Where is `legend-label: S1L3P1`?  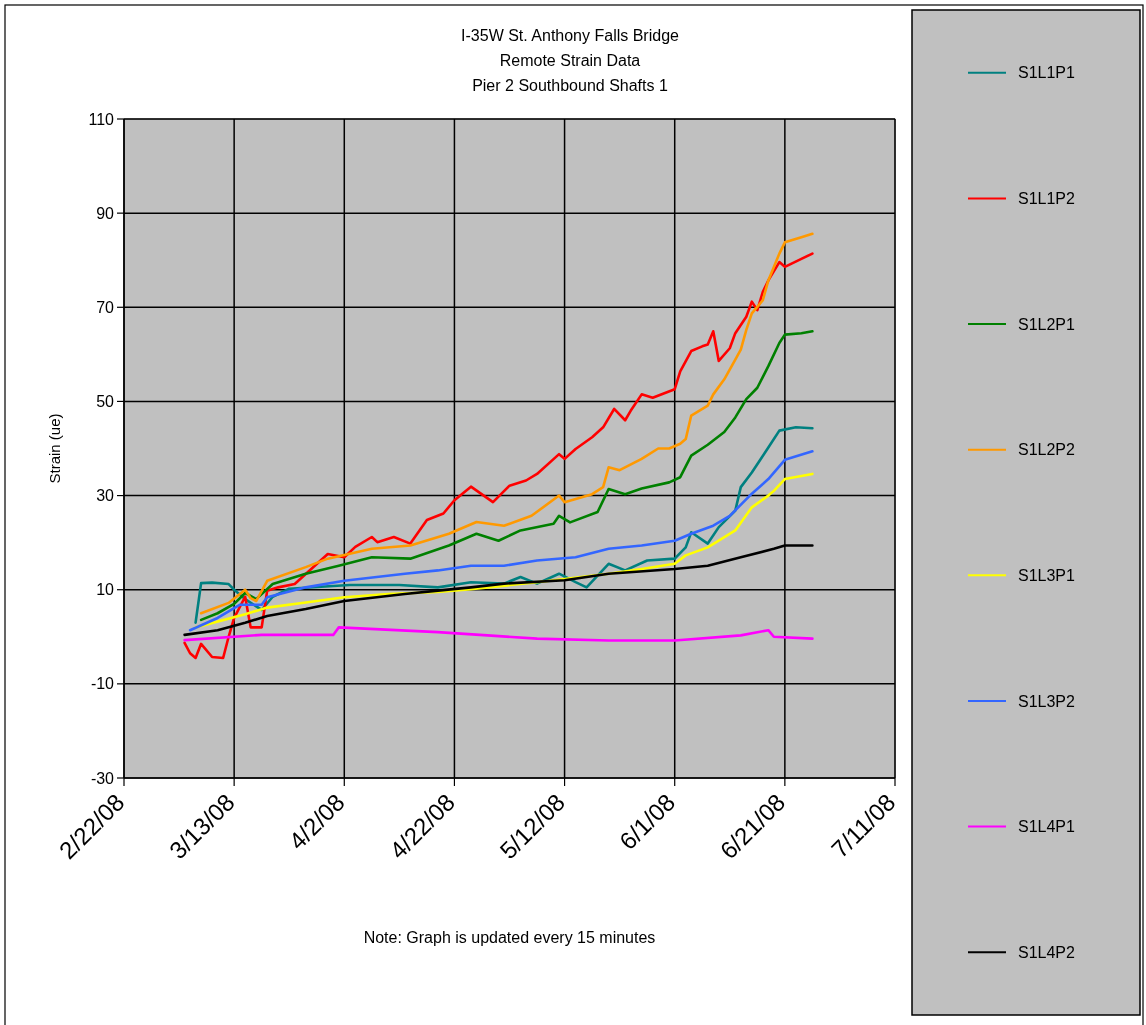
legend-label: S1L3P1 is located at coordinates (1047, 575).